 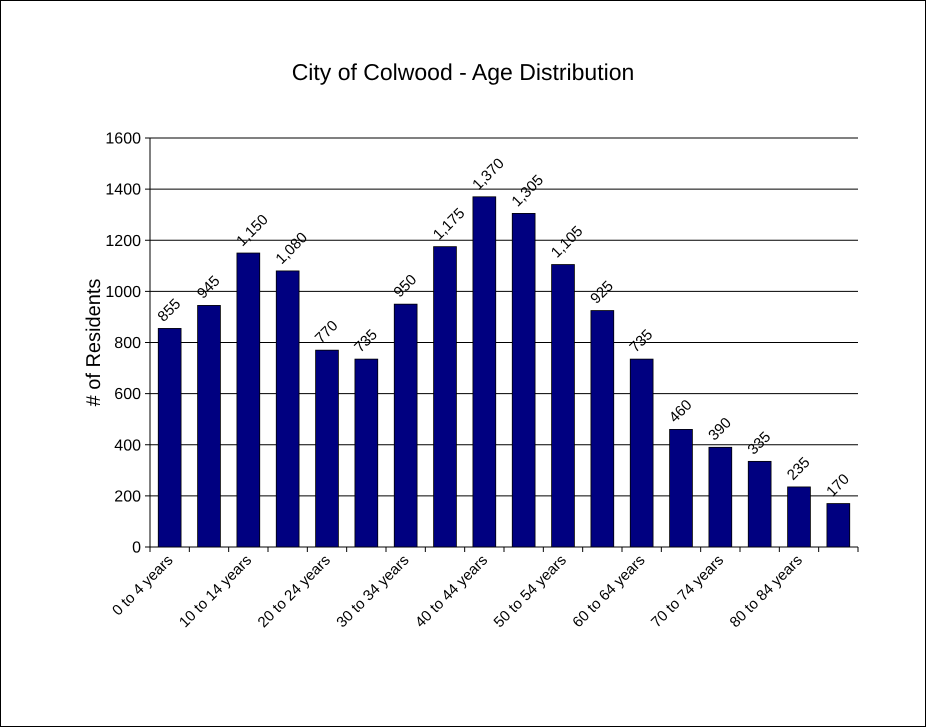 What do you see at coordinates (327, 332) in the screenshot?
I see `data-label: 770` at bounding box center [327, 332].